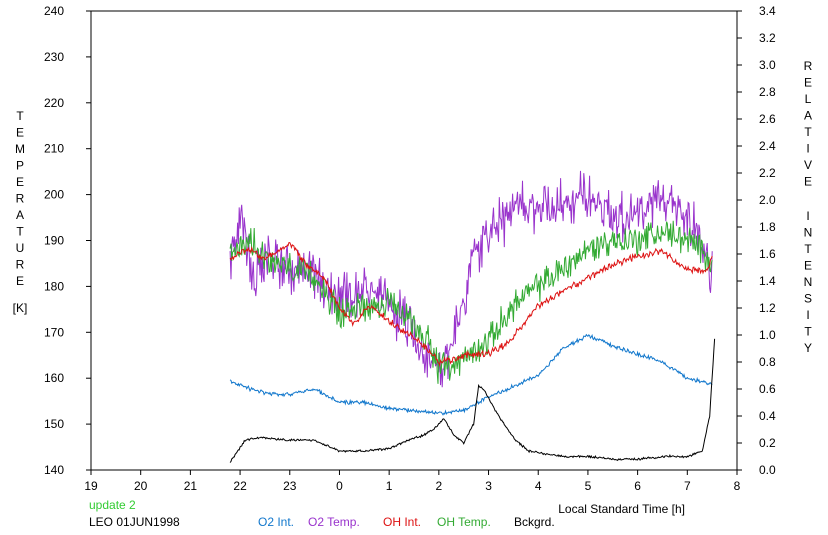  What do you see at coordinates (276, 522) in the screenshot?
I see `legend-item: O2 Int.` at bounding box center [276, 522].